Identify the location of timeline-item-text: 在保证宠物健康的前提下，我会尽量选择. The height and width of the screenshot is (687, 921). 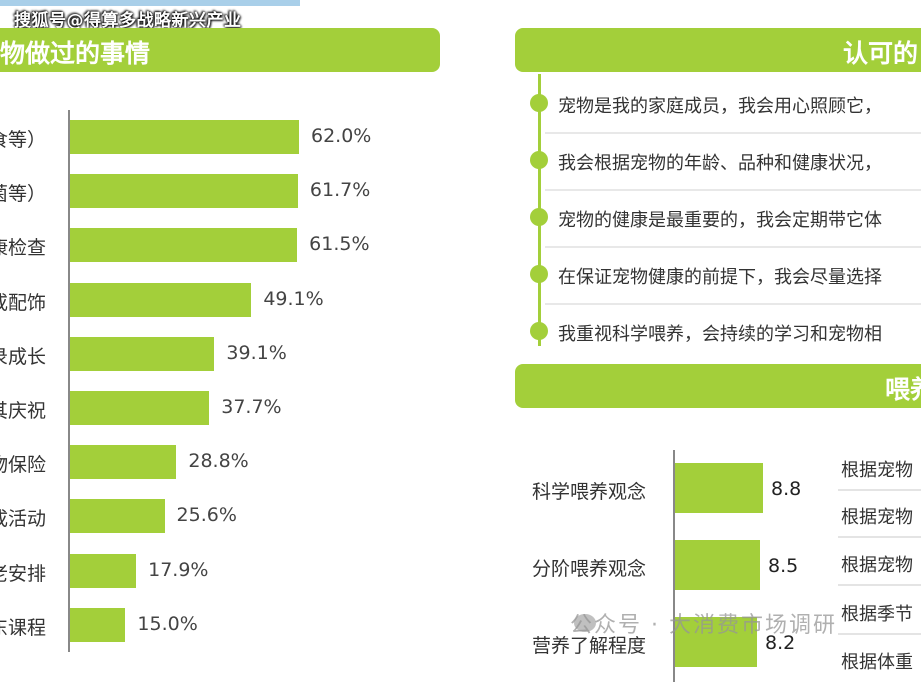
(720, 277).